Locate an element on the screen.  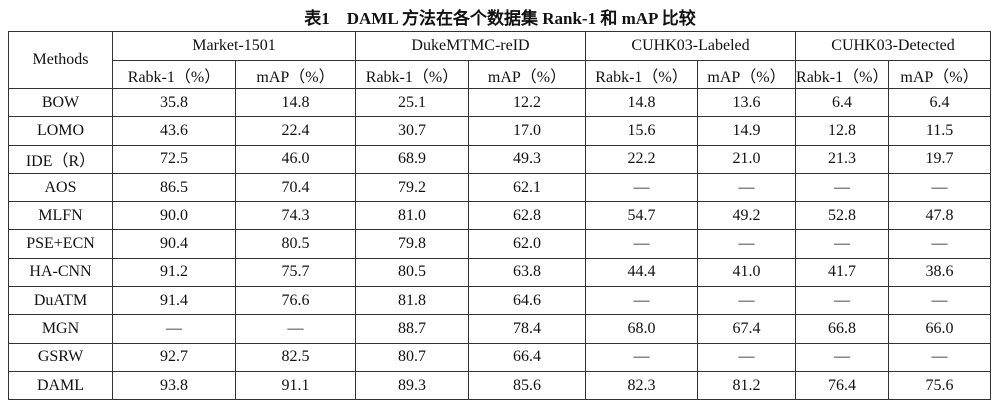
metric-value: 13.6 is located at coordinates (747, 102).